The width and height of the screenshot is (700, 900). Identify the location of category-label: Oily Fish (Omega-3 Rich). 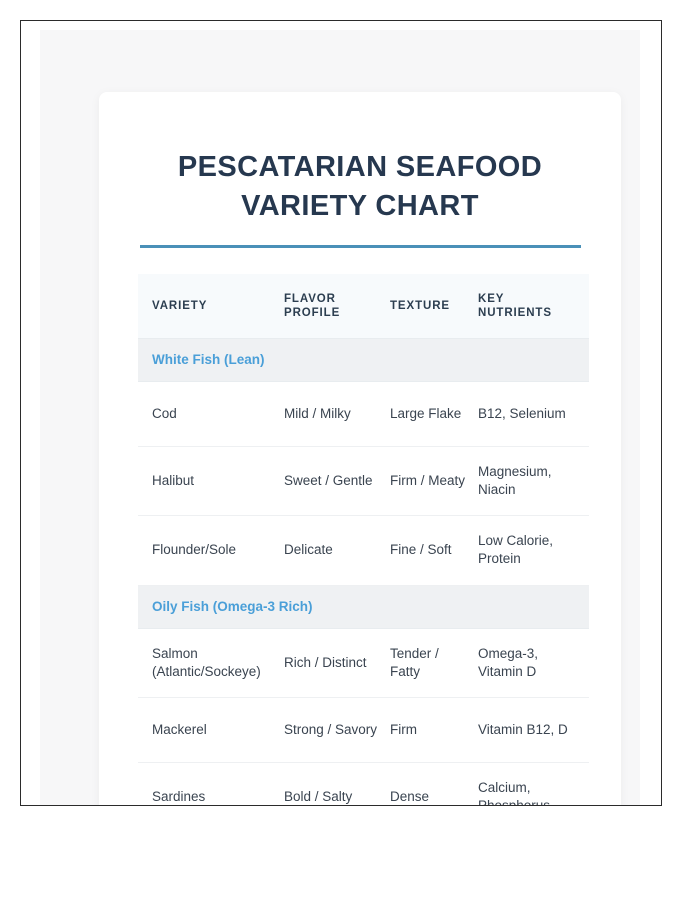
(363, 607).